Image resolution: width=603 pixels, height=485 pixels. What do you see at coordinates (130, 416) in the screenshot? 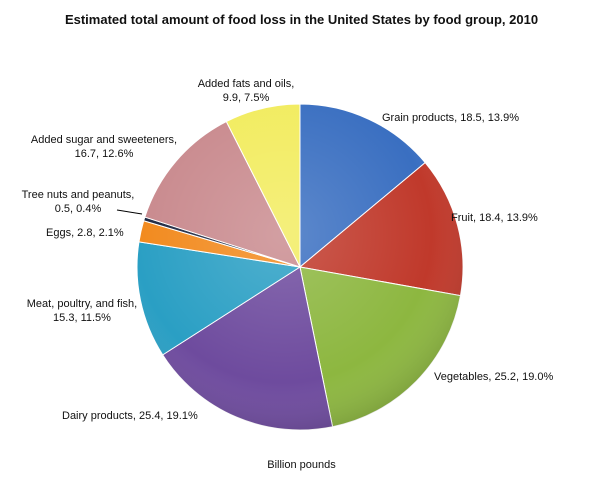
I see `slice-label-dairy-products: Dairy products, 25.4, 19.1%` at bounding box center [130, 416].